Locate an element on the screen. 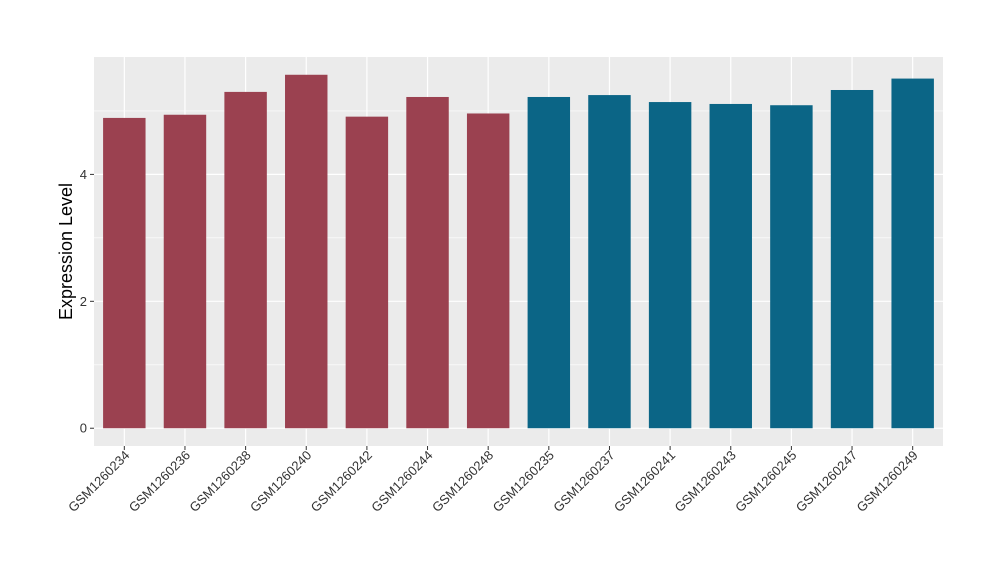  x-tick-label: GSM1260244 is located at coordinates (401, 481).